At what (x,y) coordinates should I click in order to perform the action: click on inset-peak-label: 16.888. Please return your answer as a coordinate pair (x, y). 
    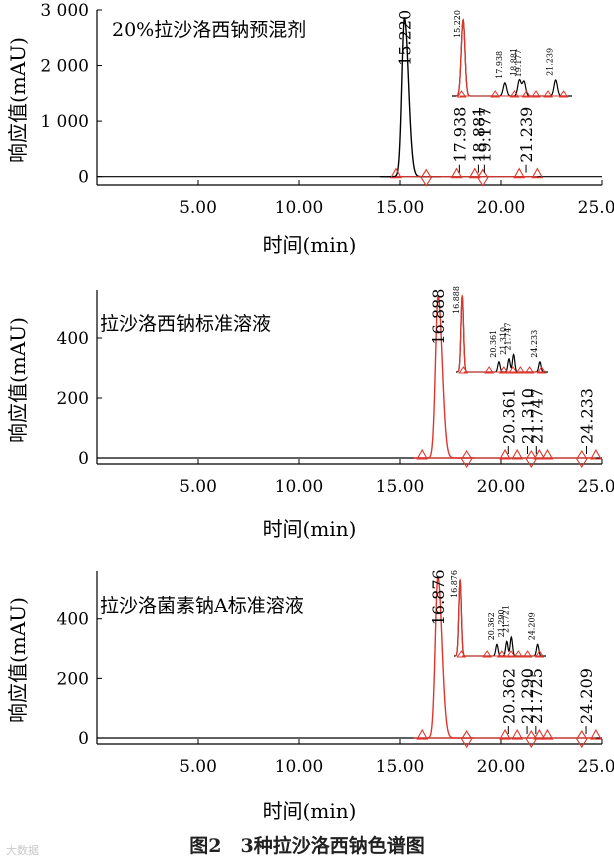
    Looking at the image, I should click on (456, 300).